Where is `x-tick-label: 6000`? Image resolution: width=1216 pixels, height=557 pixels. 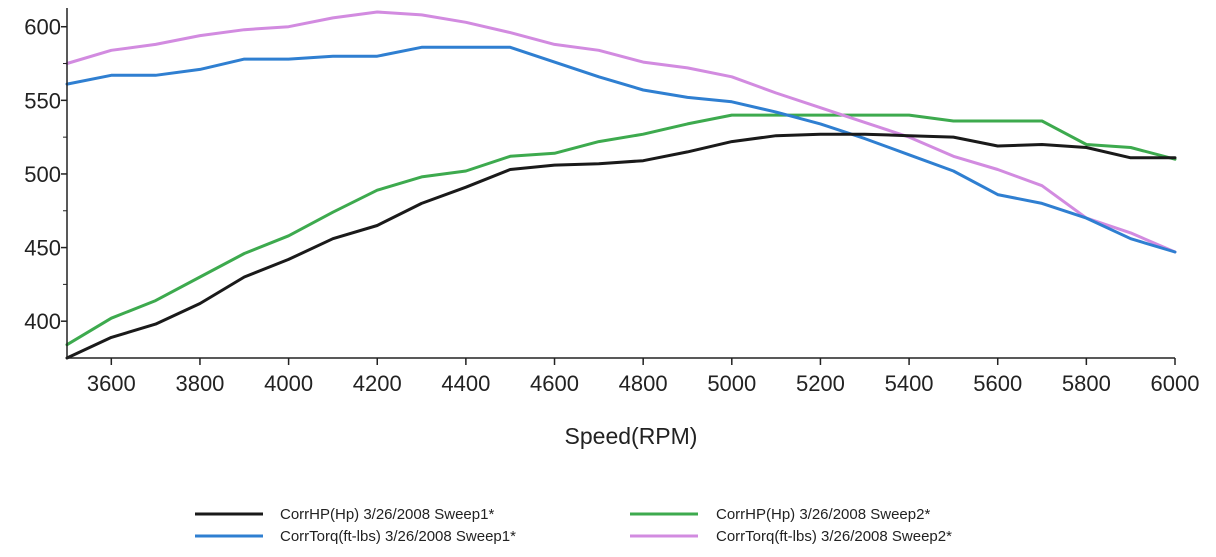 x-tick-label: 6000 is located at coordinates (1175, 383).